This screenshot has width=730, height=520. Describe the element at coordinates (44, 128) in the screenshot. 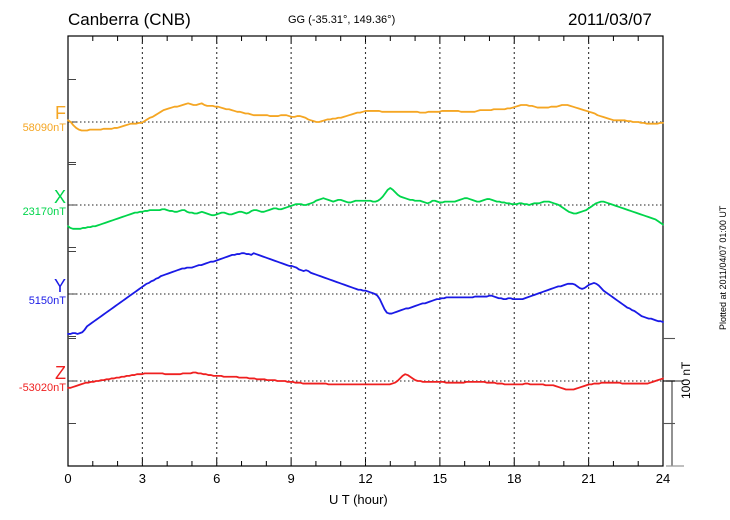

I see `component-value-f: 58090nT` at that location.